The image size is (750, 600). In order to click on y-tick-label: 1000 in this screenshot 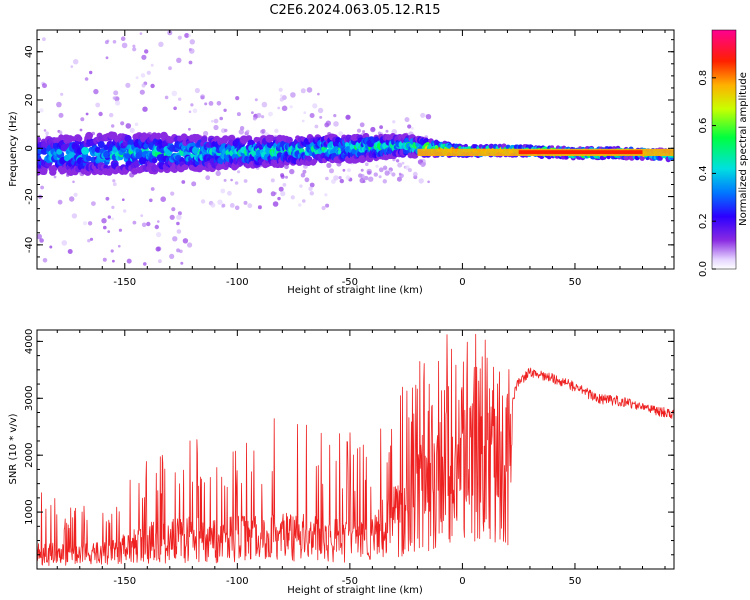, I will do `click(29, 511)`.